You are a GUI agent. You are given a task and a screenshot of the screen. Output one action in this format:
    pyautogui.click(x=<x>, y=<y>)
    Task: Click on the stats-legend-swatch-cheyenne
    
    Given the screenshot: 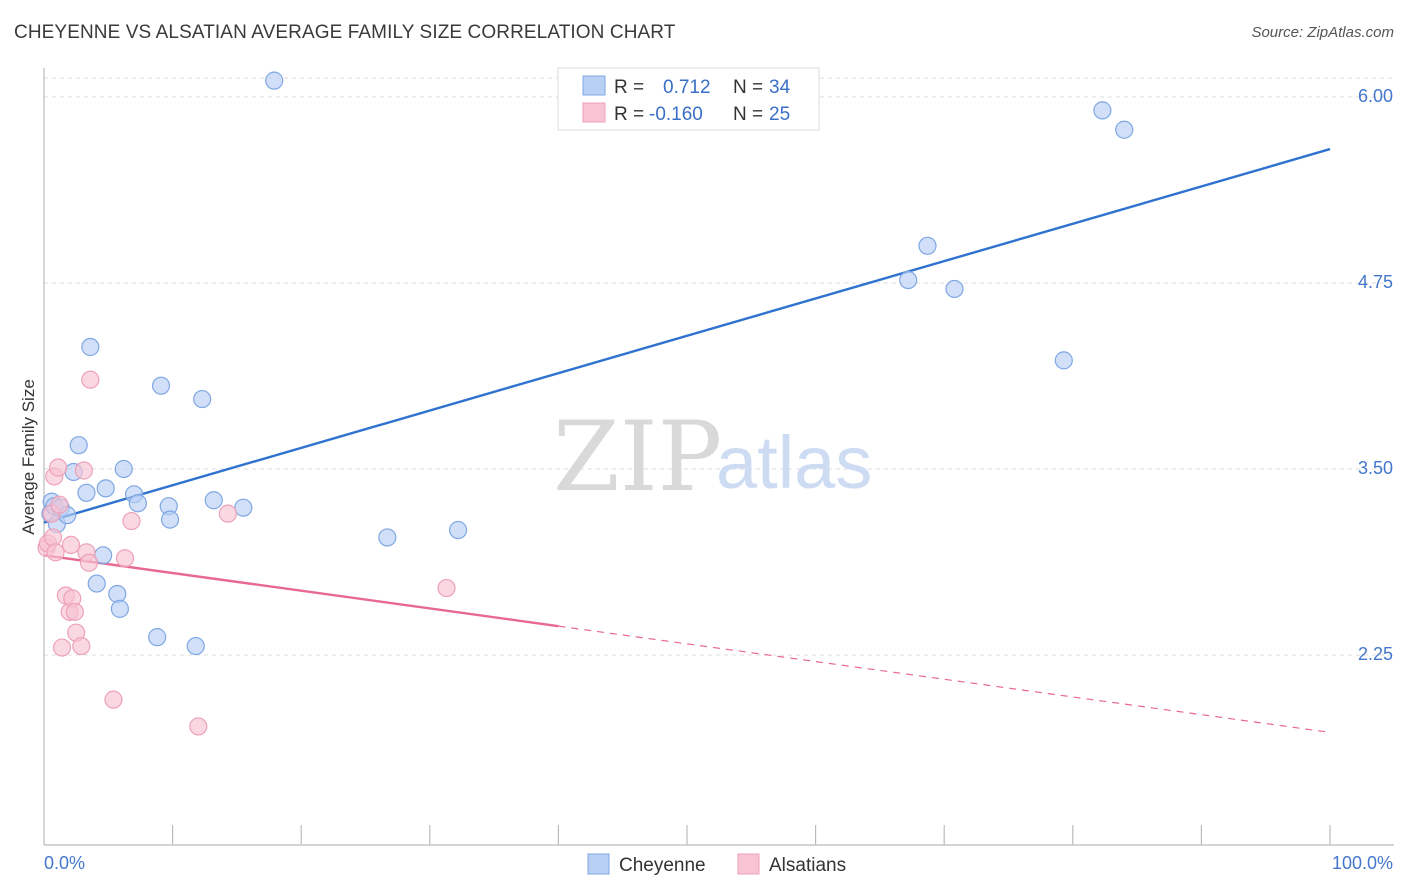 What is the action you would take?
    pyautogui.click(x=594, y=85)
    